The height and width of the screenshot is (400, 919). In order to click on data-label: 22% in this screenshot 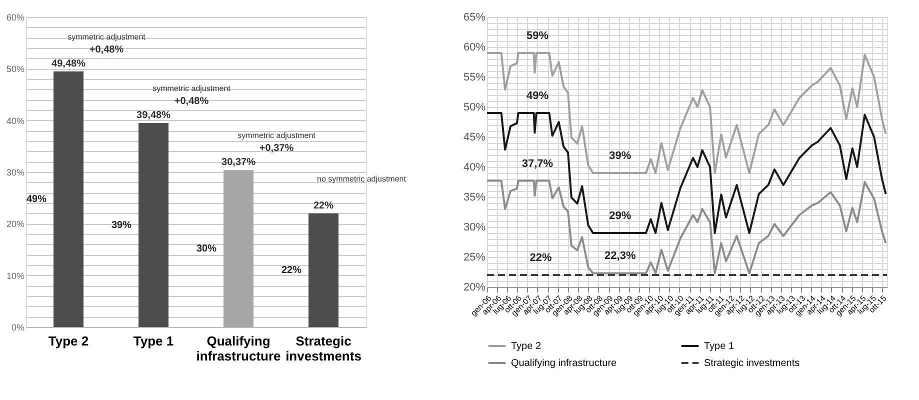, I will do `click(323, 206)`.